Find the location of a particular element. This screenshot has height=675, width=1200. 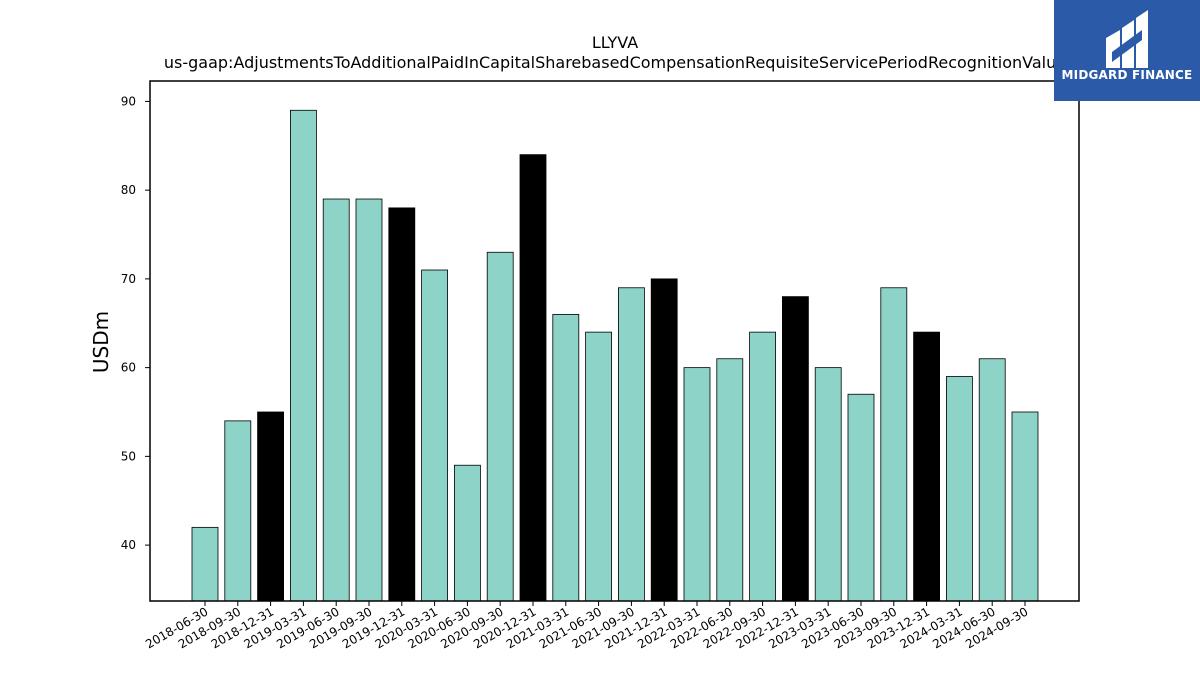

y-tick-label: 90 is located at coordinates (128, 101).